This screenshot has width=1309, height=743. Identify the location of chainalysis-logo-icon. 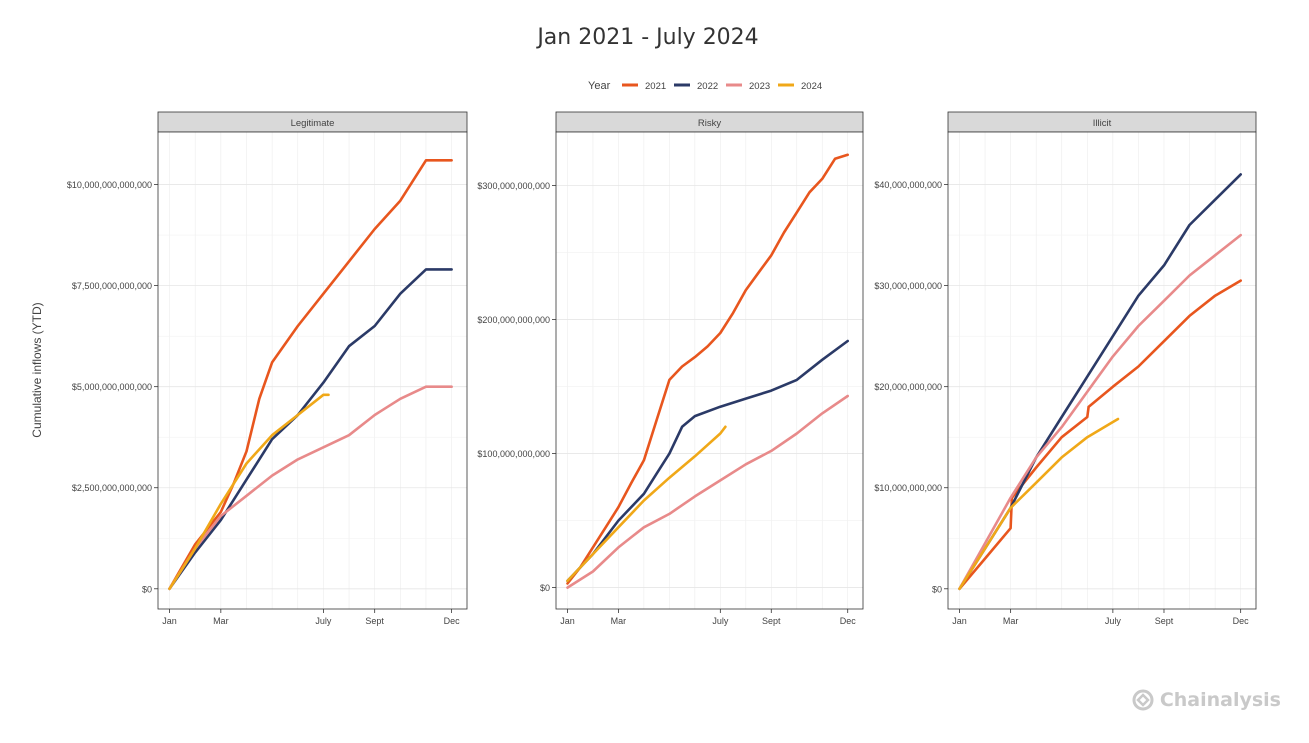
(1143, 700).